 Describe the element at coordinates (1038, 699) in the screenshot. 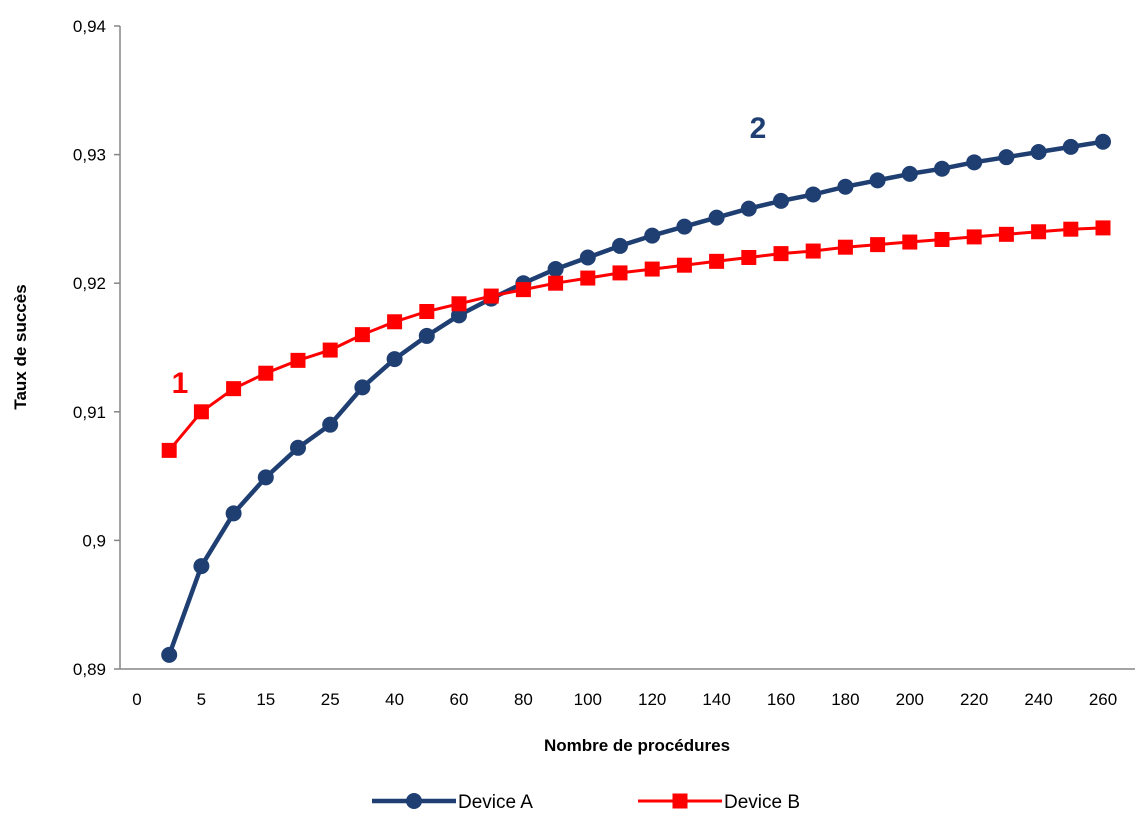

I see `x-tick-label: 240` at that location.